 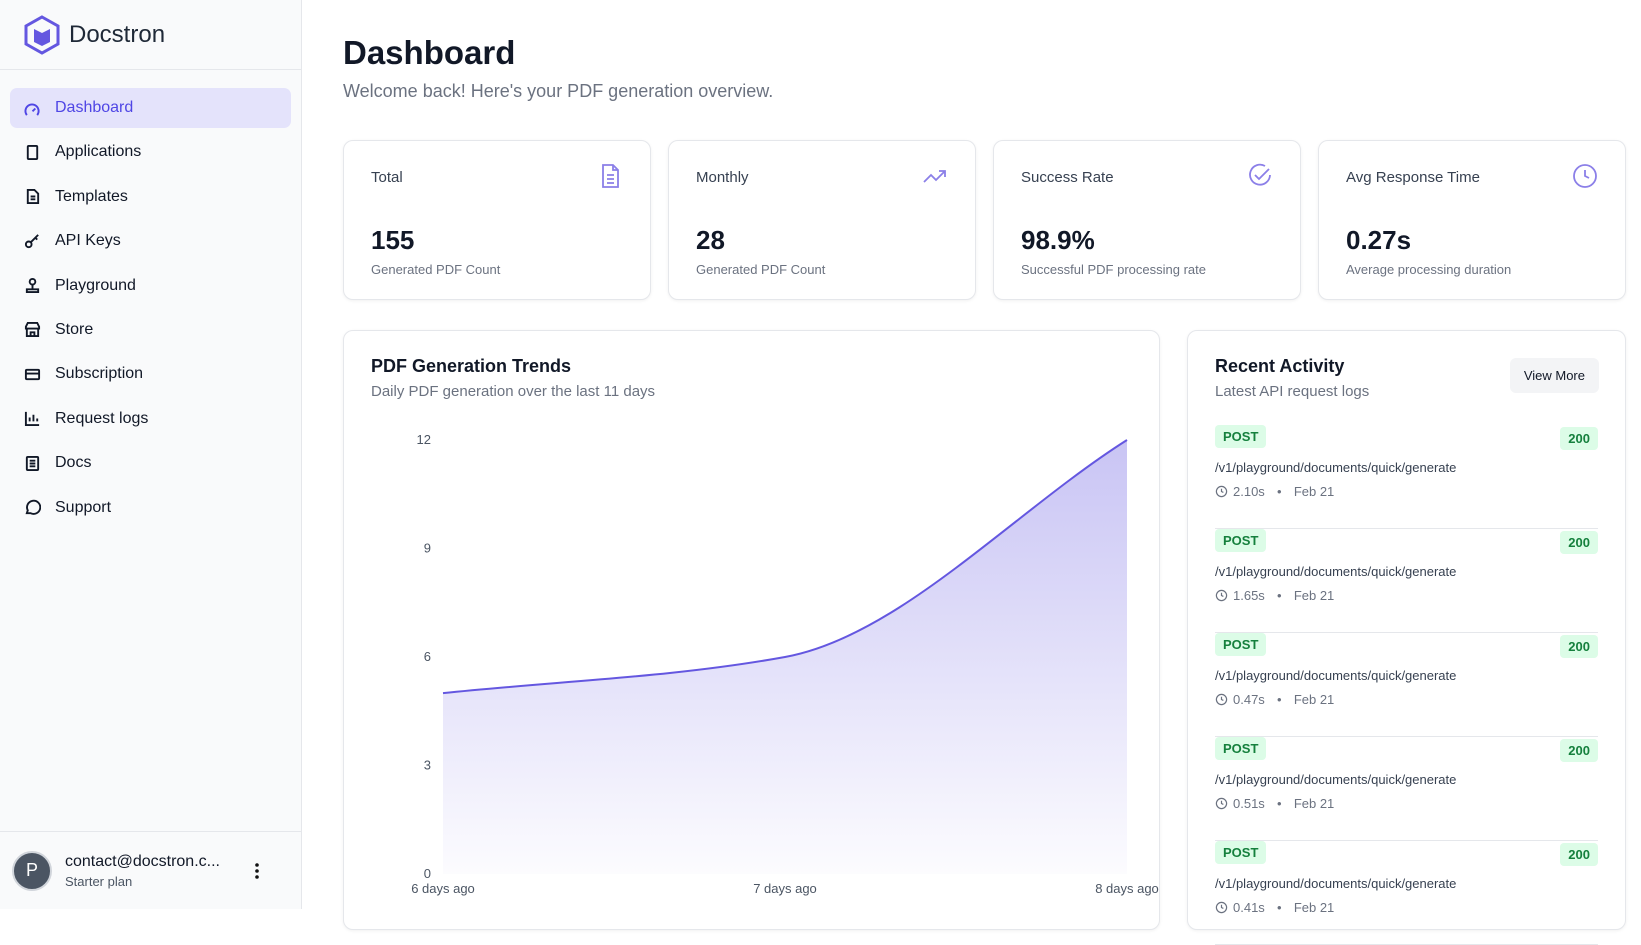 What do you see at coordinates (1429, 269) in the screenshot?
I see `stat-caption: Average processing duration` at bounding box center [1429, 269].